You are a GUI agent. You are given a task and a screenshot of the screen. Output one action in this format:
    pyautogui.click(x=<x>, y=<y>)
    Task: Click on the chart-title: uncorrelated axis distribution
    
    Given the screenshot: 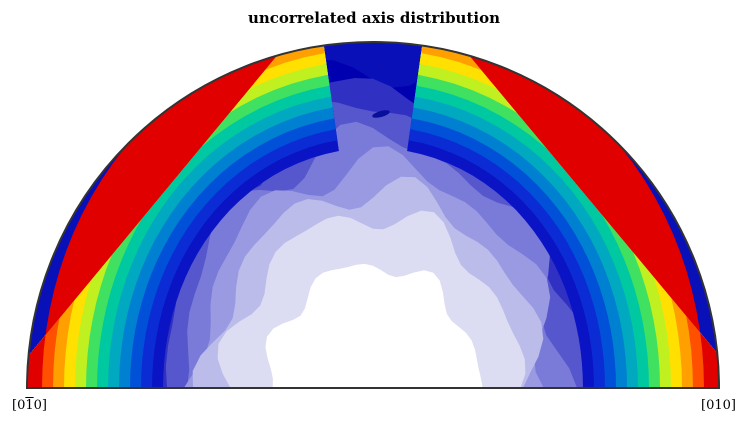 What is the action you would take?
    pyautogui.click(x=374, y=18)
    